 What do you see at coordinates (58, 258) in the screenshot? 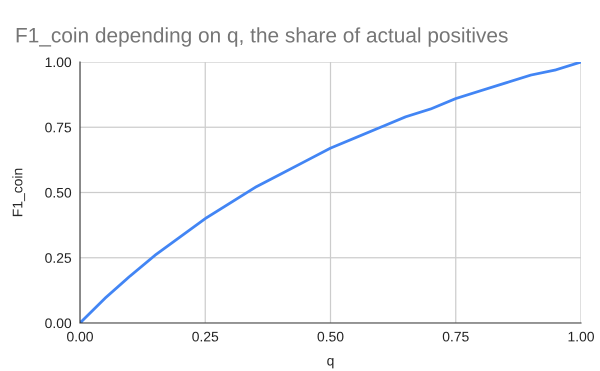
I see `y-tick-label: 0.25` at bounding box center [58, 258].